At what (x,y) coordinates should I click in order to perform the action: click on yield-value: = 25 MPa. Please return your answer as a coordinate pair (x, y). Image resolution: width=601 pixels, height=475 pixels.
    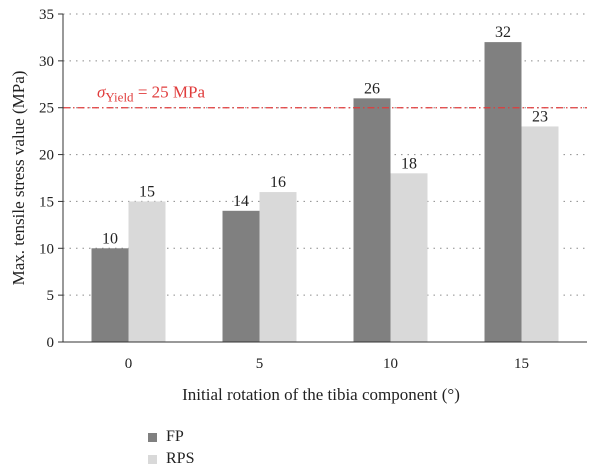
    Looking at the image, I should click on (170, 92).